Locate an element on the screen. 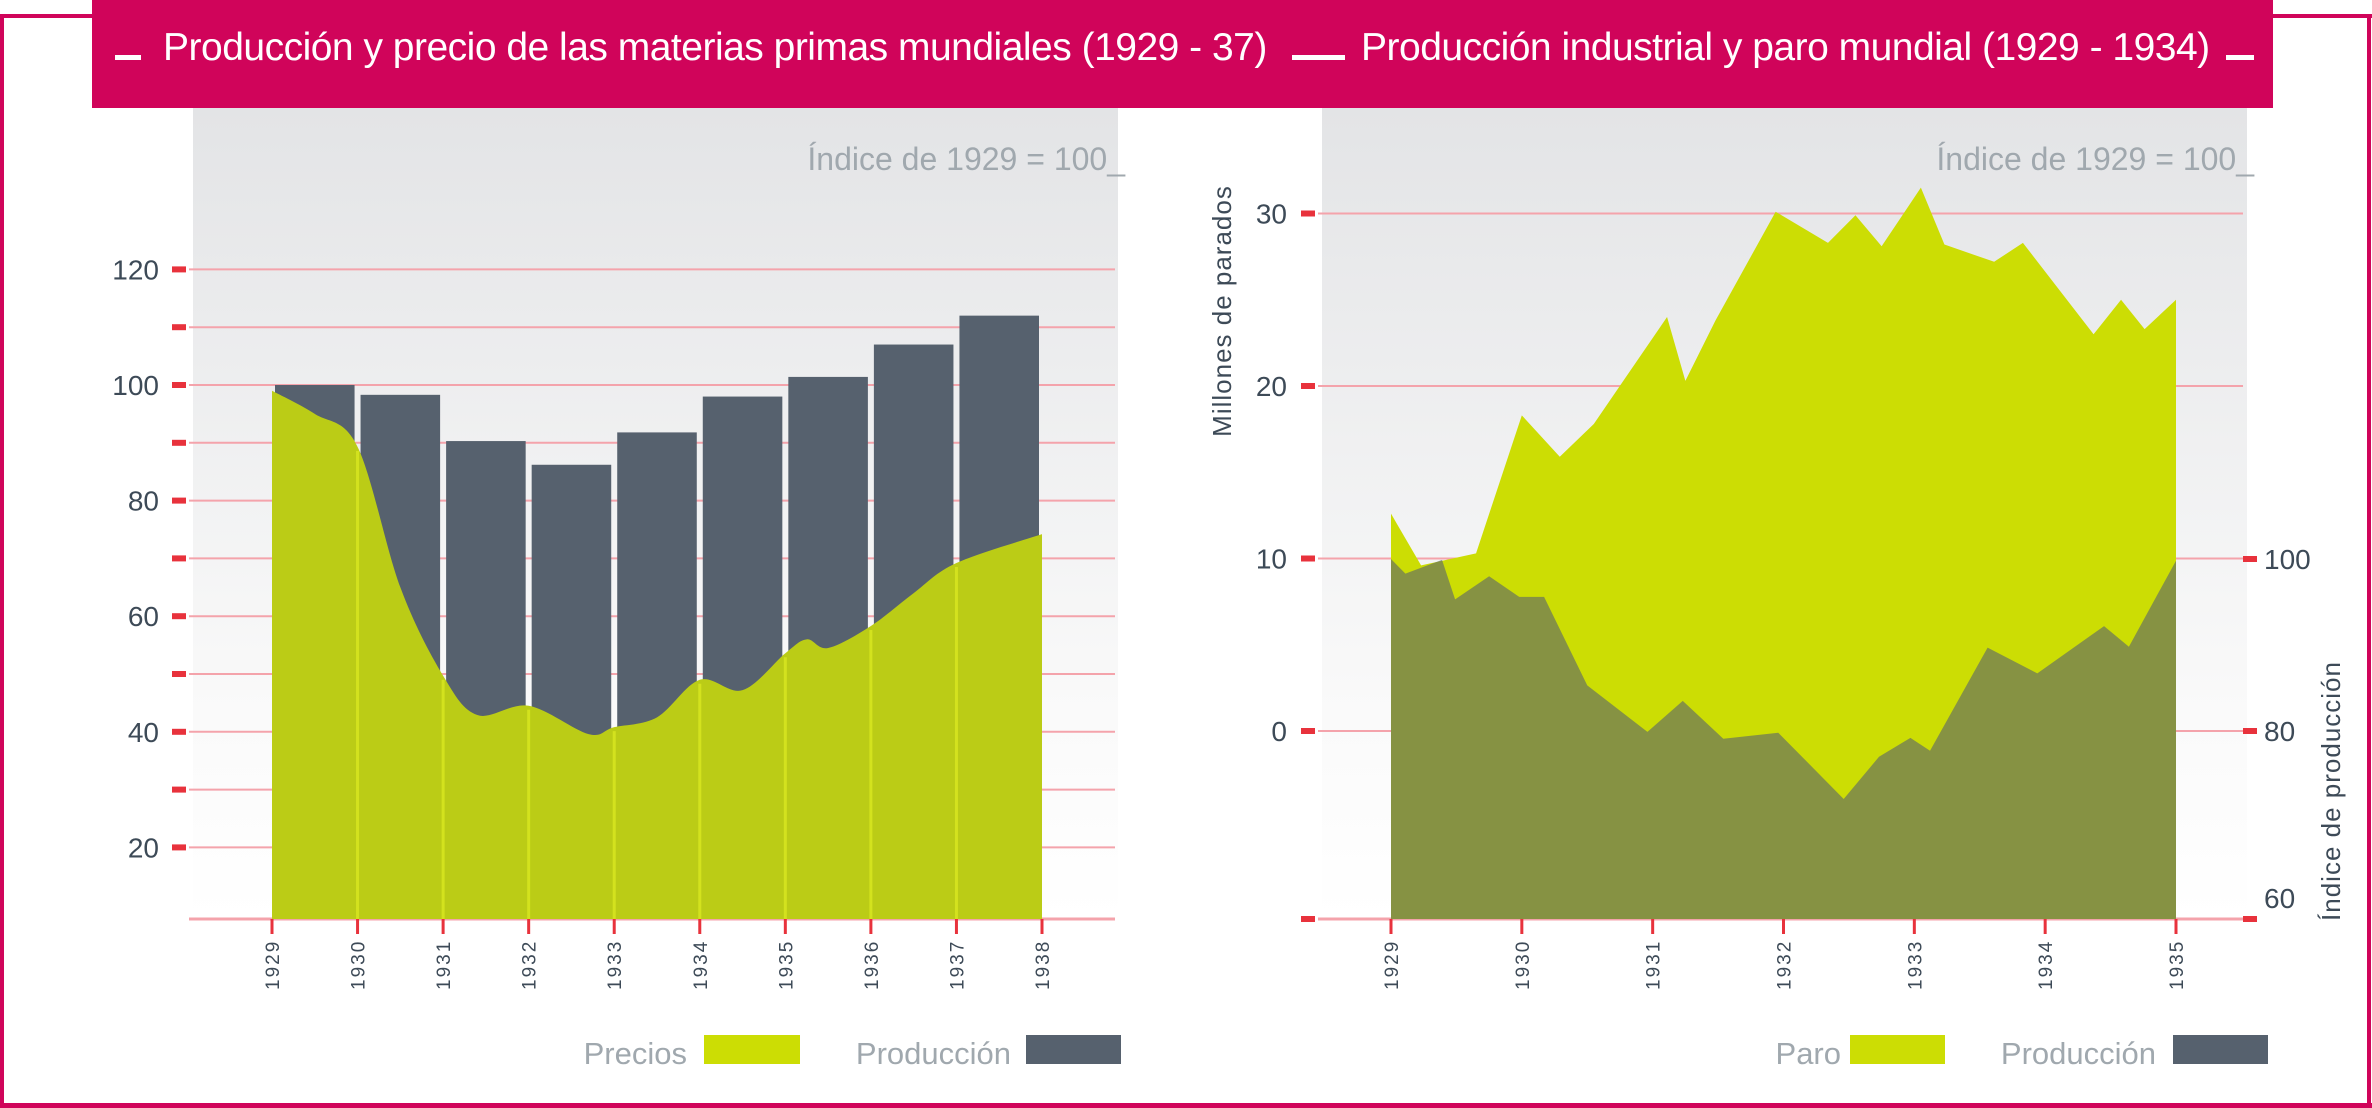  y-tick-label: 60 is located at coordinates (143, 616).